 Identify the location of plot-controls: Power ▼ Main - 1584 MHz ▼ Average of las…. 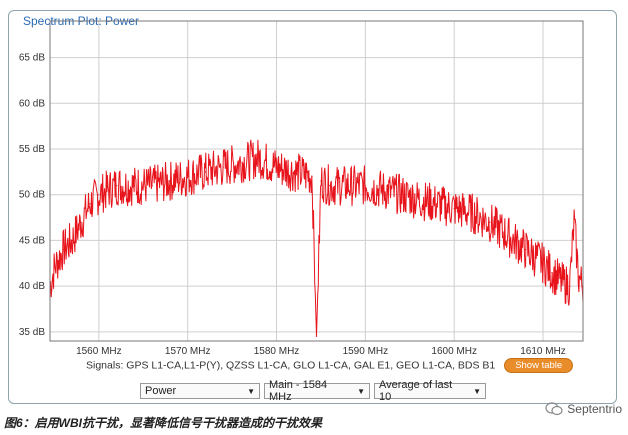
(313, 391).